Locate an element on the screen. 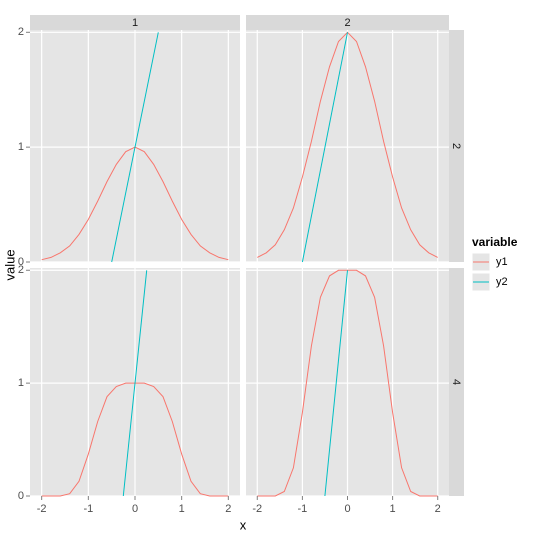  y-axis-label: value is located at coordinates (9, 264).